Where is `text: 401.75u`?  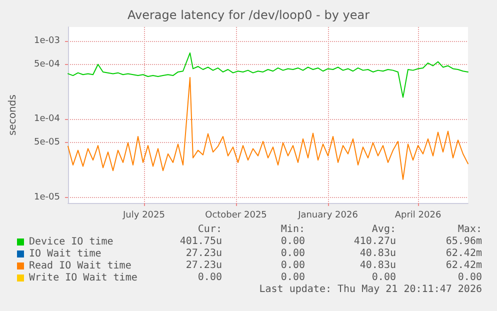 text: 401.75u is located at coordinates (201, 242).